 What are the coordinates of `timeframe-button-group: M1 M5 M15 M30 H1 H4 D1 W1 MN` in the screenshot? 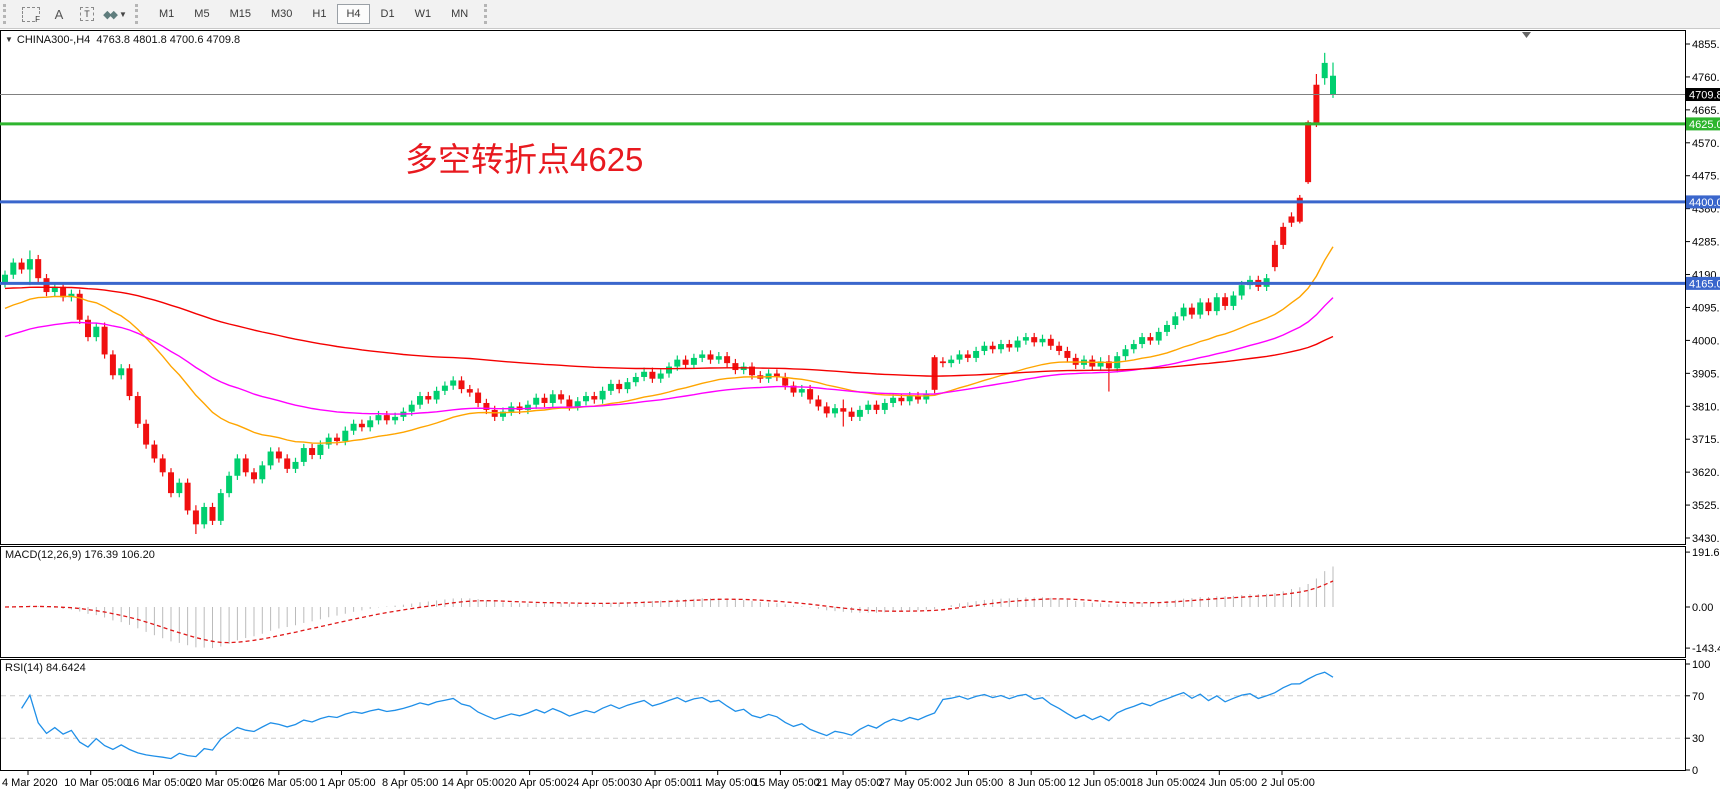 It's located at (313, 14).